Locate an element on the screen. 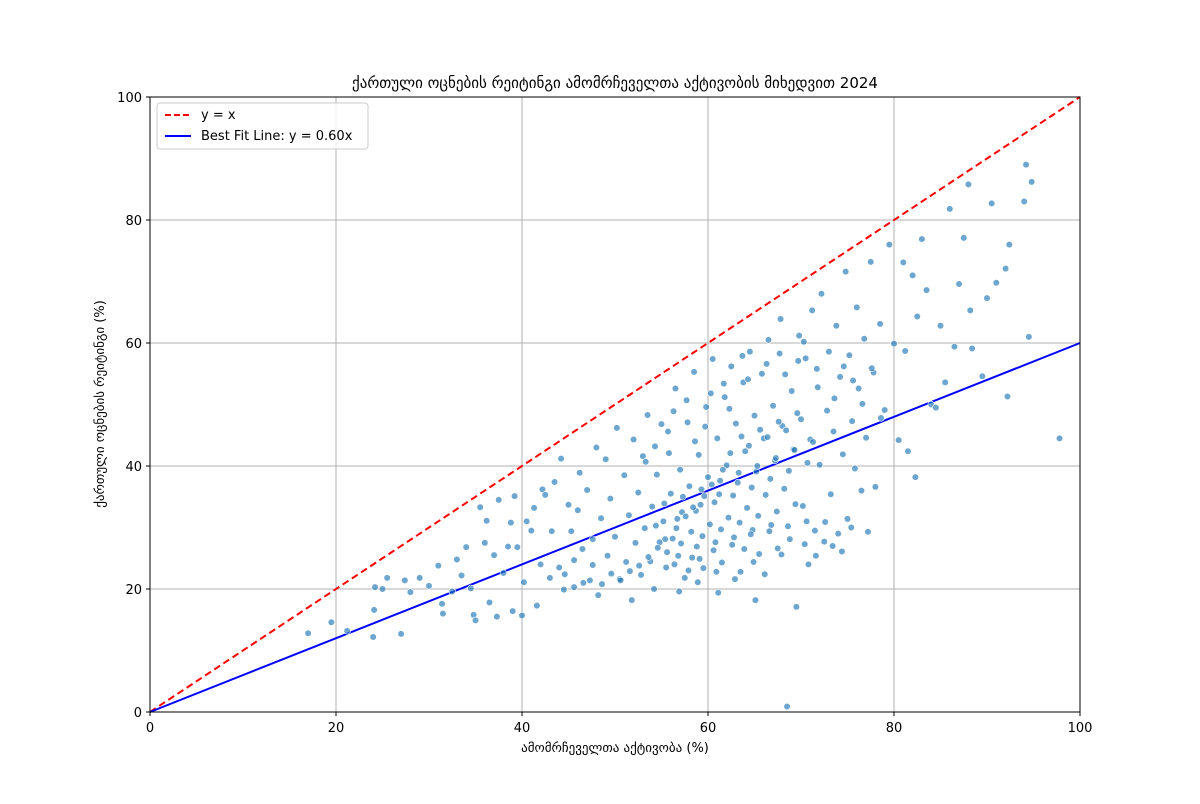 Image resolution: width=1200 pixels, height=804 pixels. legend: y = x Best Fit Line: y = 0.60x is located at coordinates (262, 126).